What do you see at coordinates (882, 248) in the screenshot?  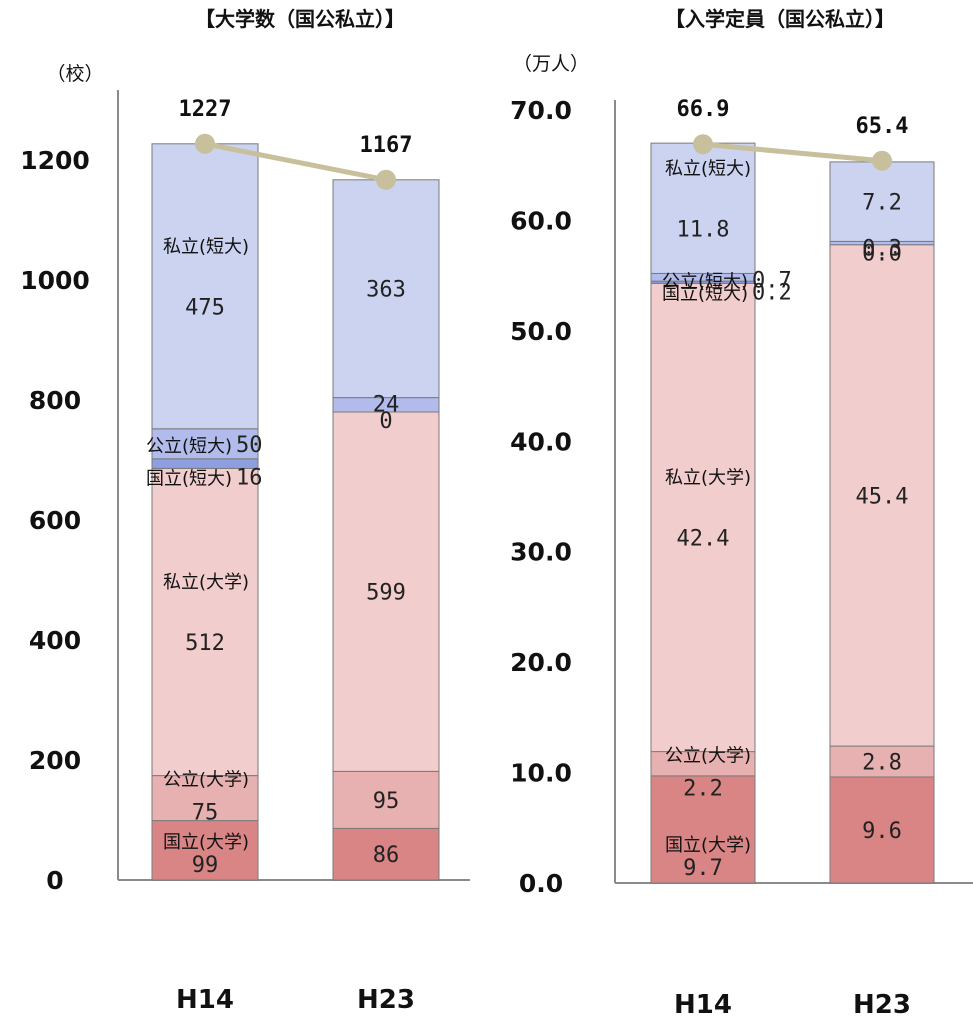 I see `capacity-value-label: 0.3` at bounding box center [882, 248].